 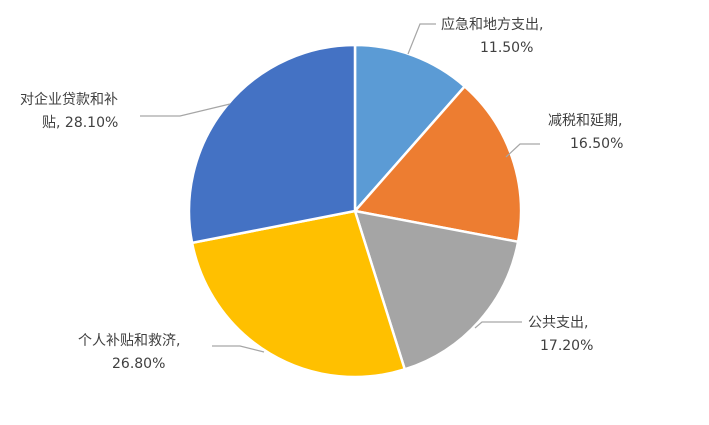 What do you see at coordinates (410, 129) in the screenshot?
I see `pie-slice-emergency-local` at bounding box center [410, 129].